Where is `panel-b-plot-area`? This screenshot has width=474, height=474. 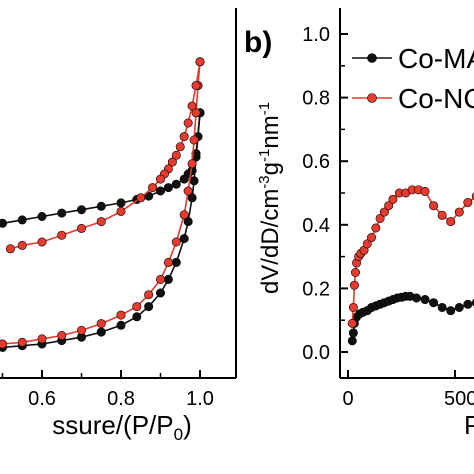 panel-b-plot-area is located at coordinates (410, 265).